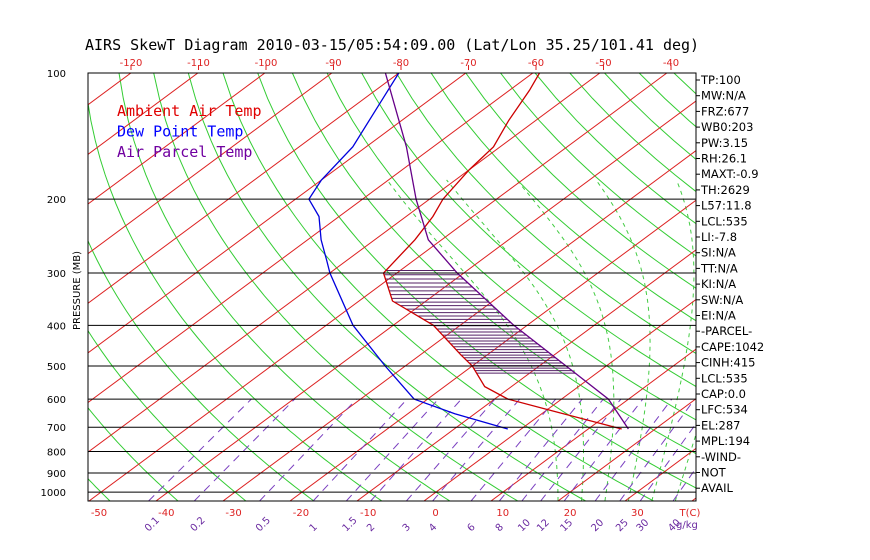 This screenshot has height=560, width=870. What do you see at coordinates (718, 253) in the screenshot?
I see `index-label: SI:N/A` at bounding box center [718, 253].